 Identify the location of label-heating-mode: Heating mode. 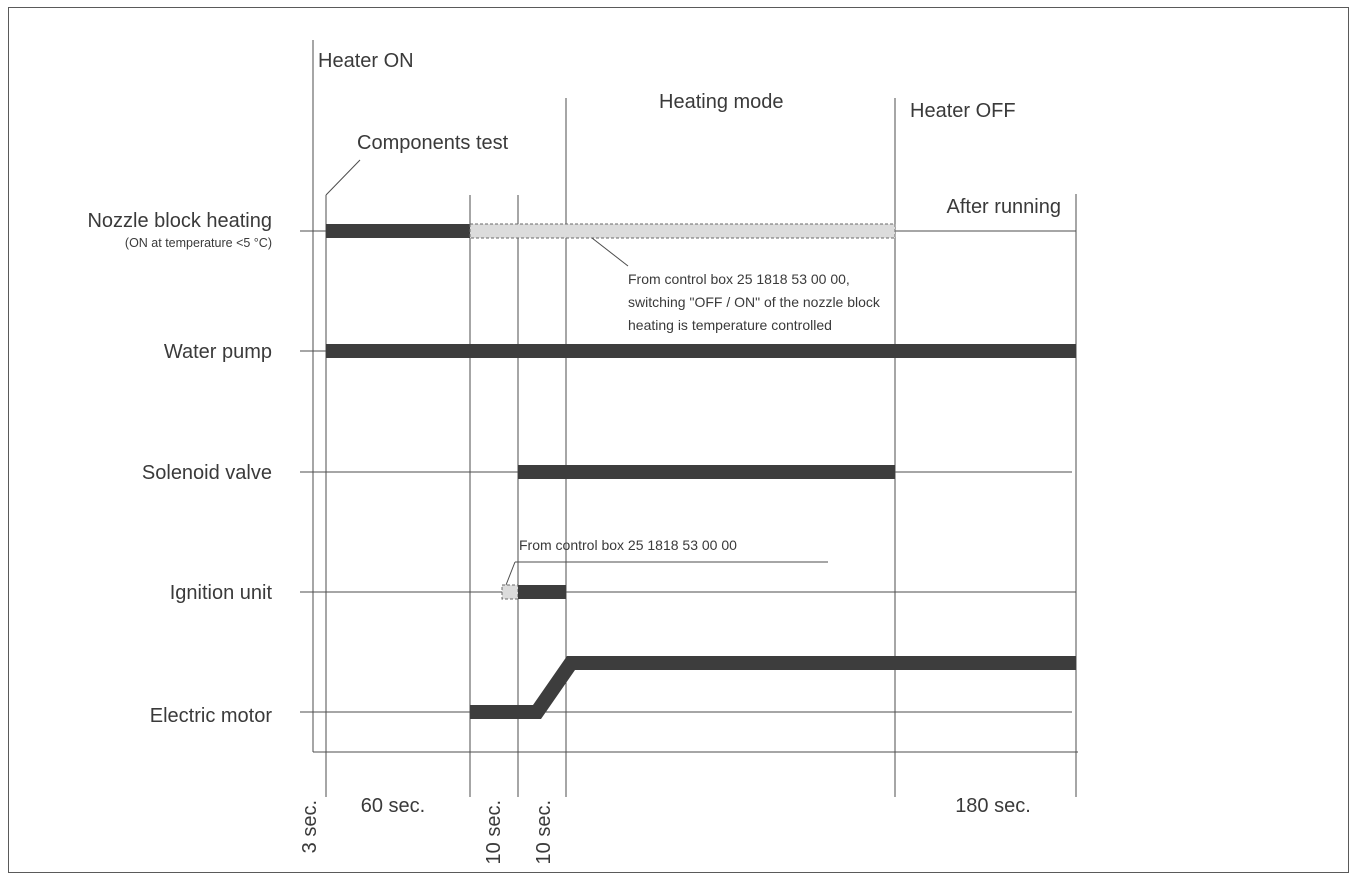
(721, 102).